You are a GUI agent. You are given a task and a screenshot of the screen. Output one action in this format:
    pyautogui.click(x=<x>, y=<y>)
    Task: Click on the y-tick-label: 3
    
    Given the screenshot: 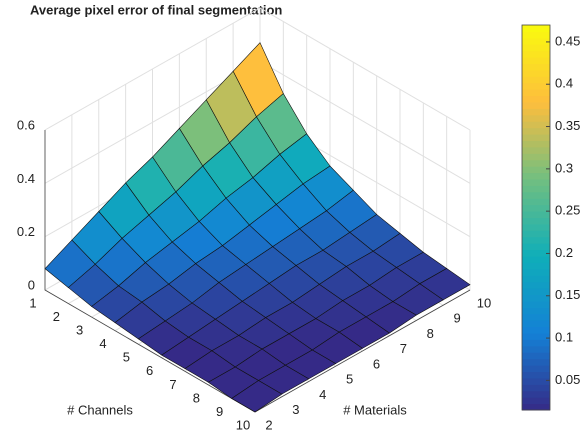 What is the action you would take?
    pyautogui.click(x=295, y=409)
    